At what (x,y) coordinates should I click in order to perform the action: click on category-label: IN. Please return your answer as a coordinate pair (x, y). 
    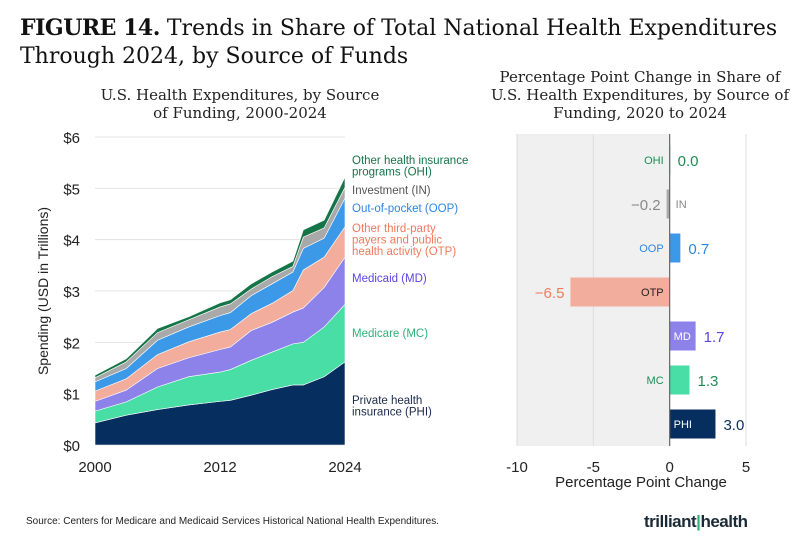
    Looking at the image, I should click on (681, 205).